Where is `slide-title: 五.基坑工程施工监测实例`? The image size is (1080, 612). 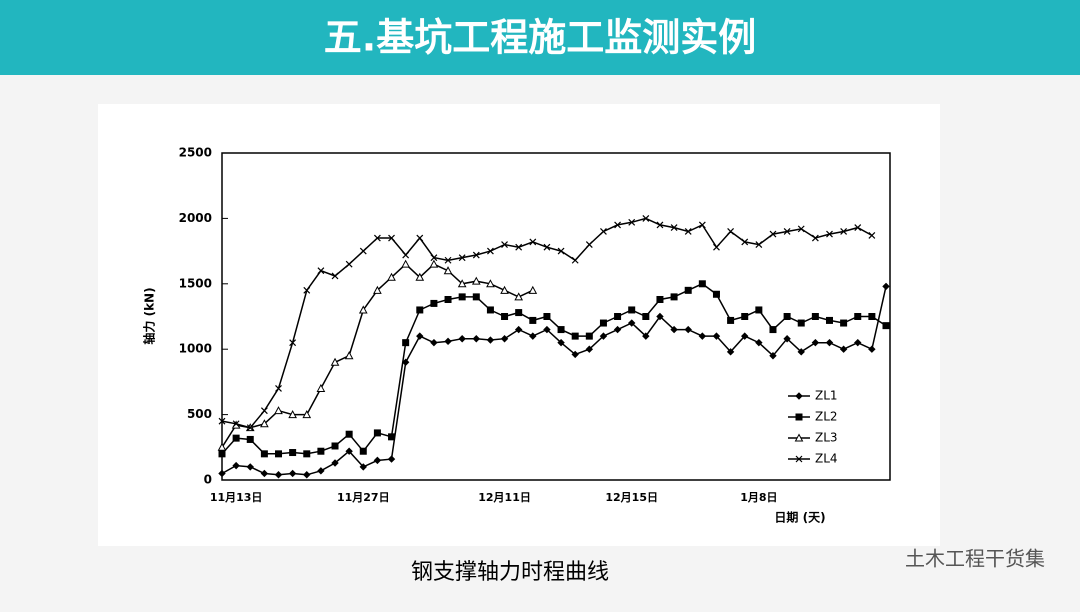
slide-title: 五.基坑工程施工监测实例 is located at coordinates (540, 38).